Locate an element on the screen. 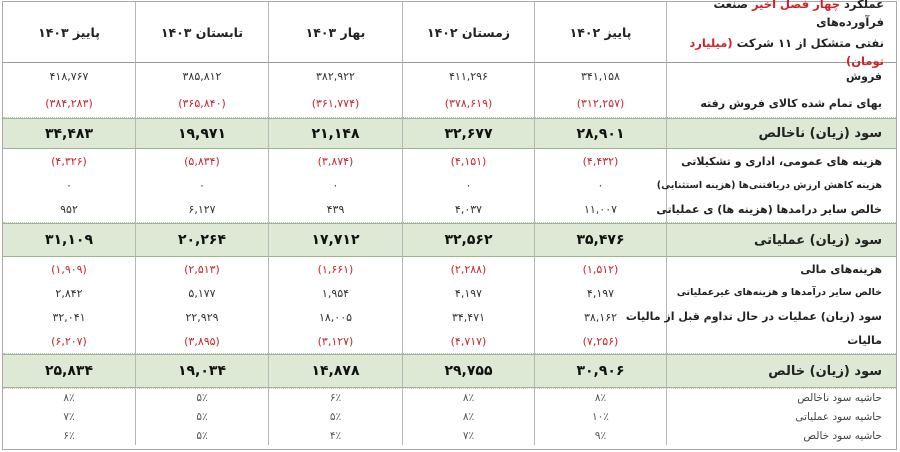  value-cell: ۸٪ ۸٪ ۷٪ is located at coordinates (468, 416).